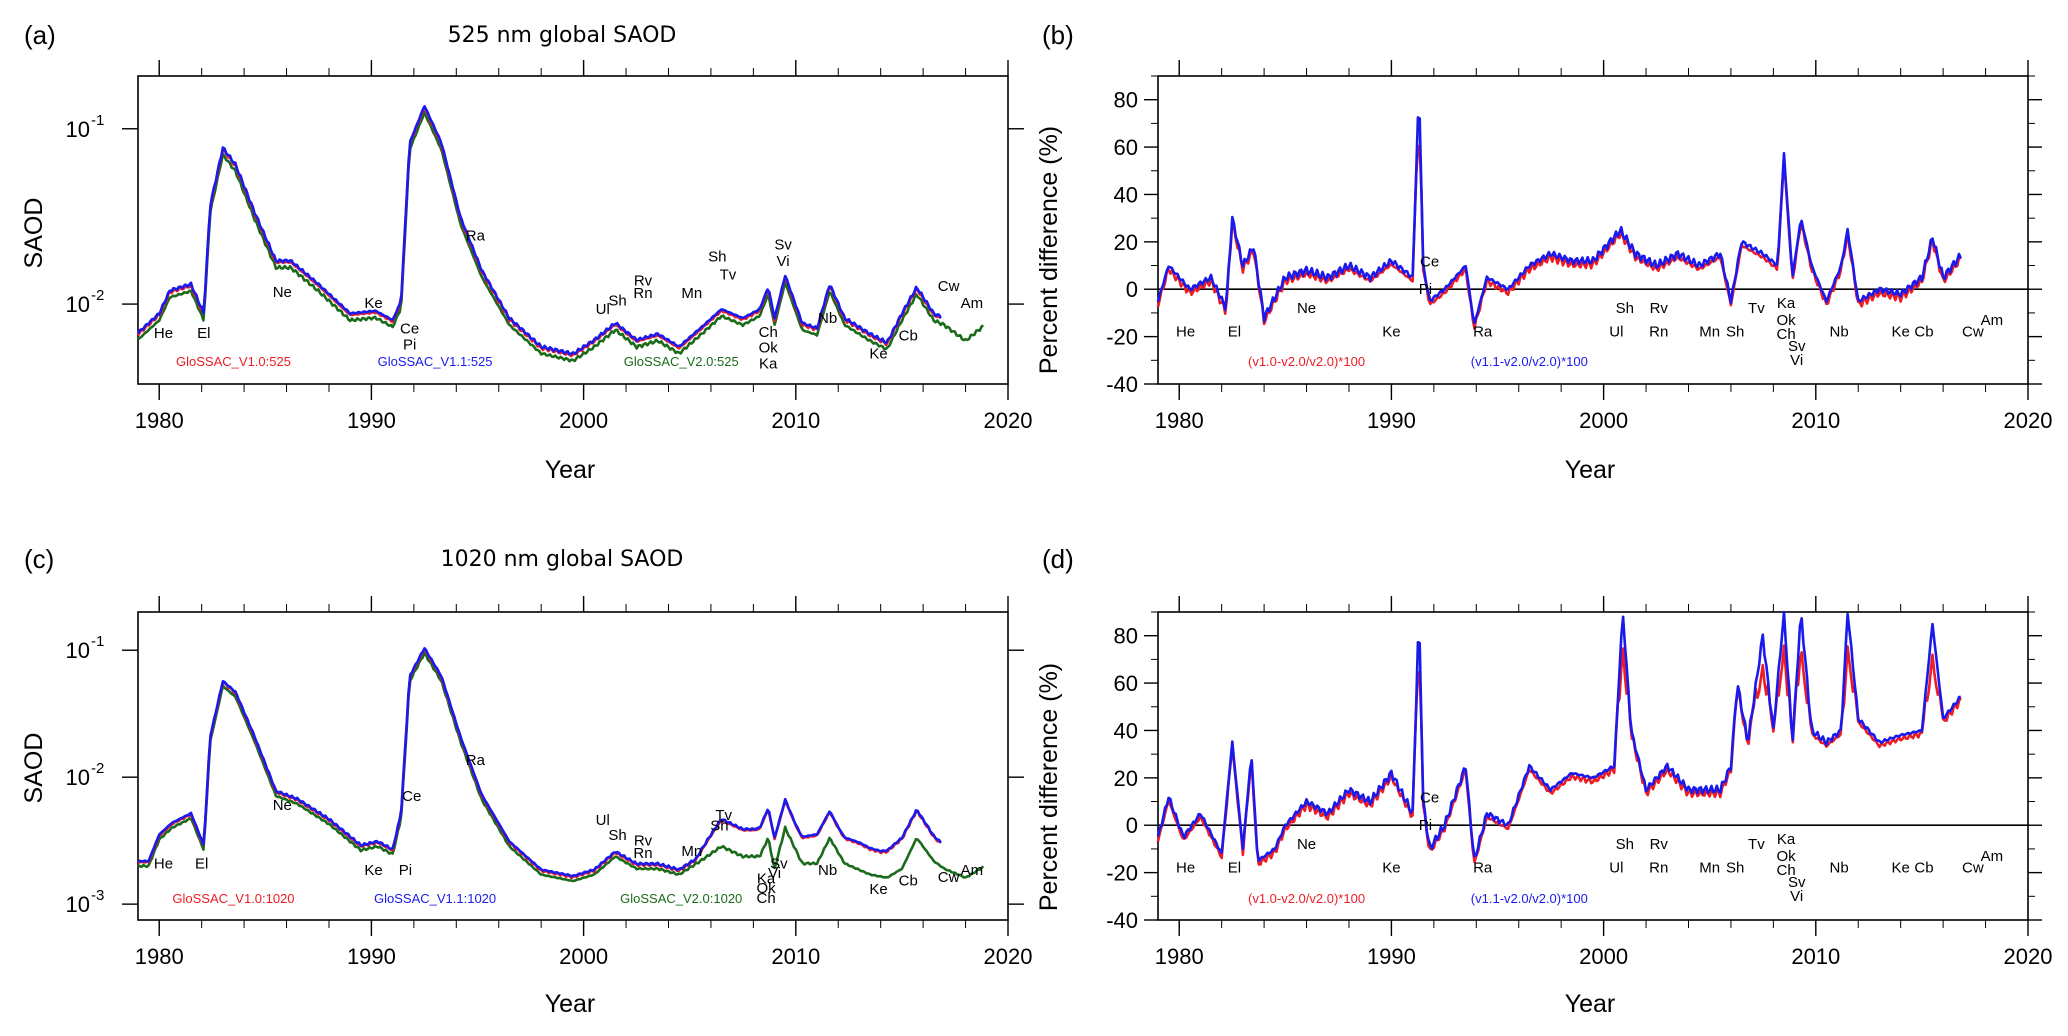  I want to click on y-tick-label: 60, so click(1126, 147).